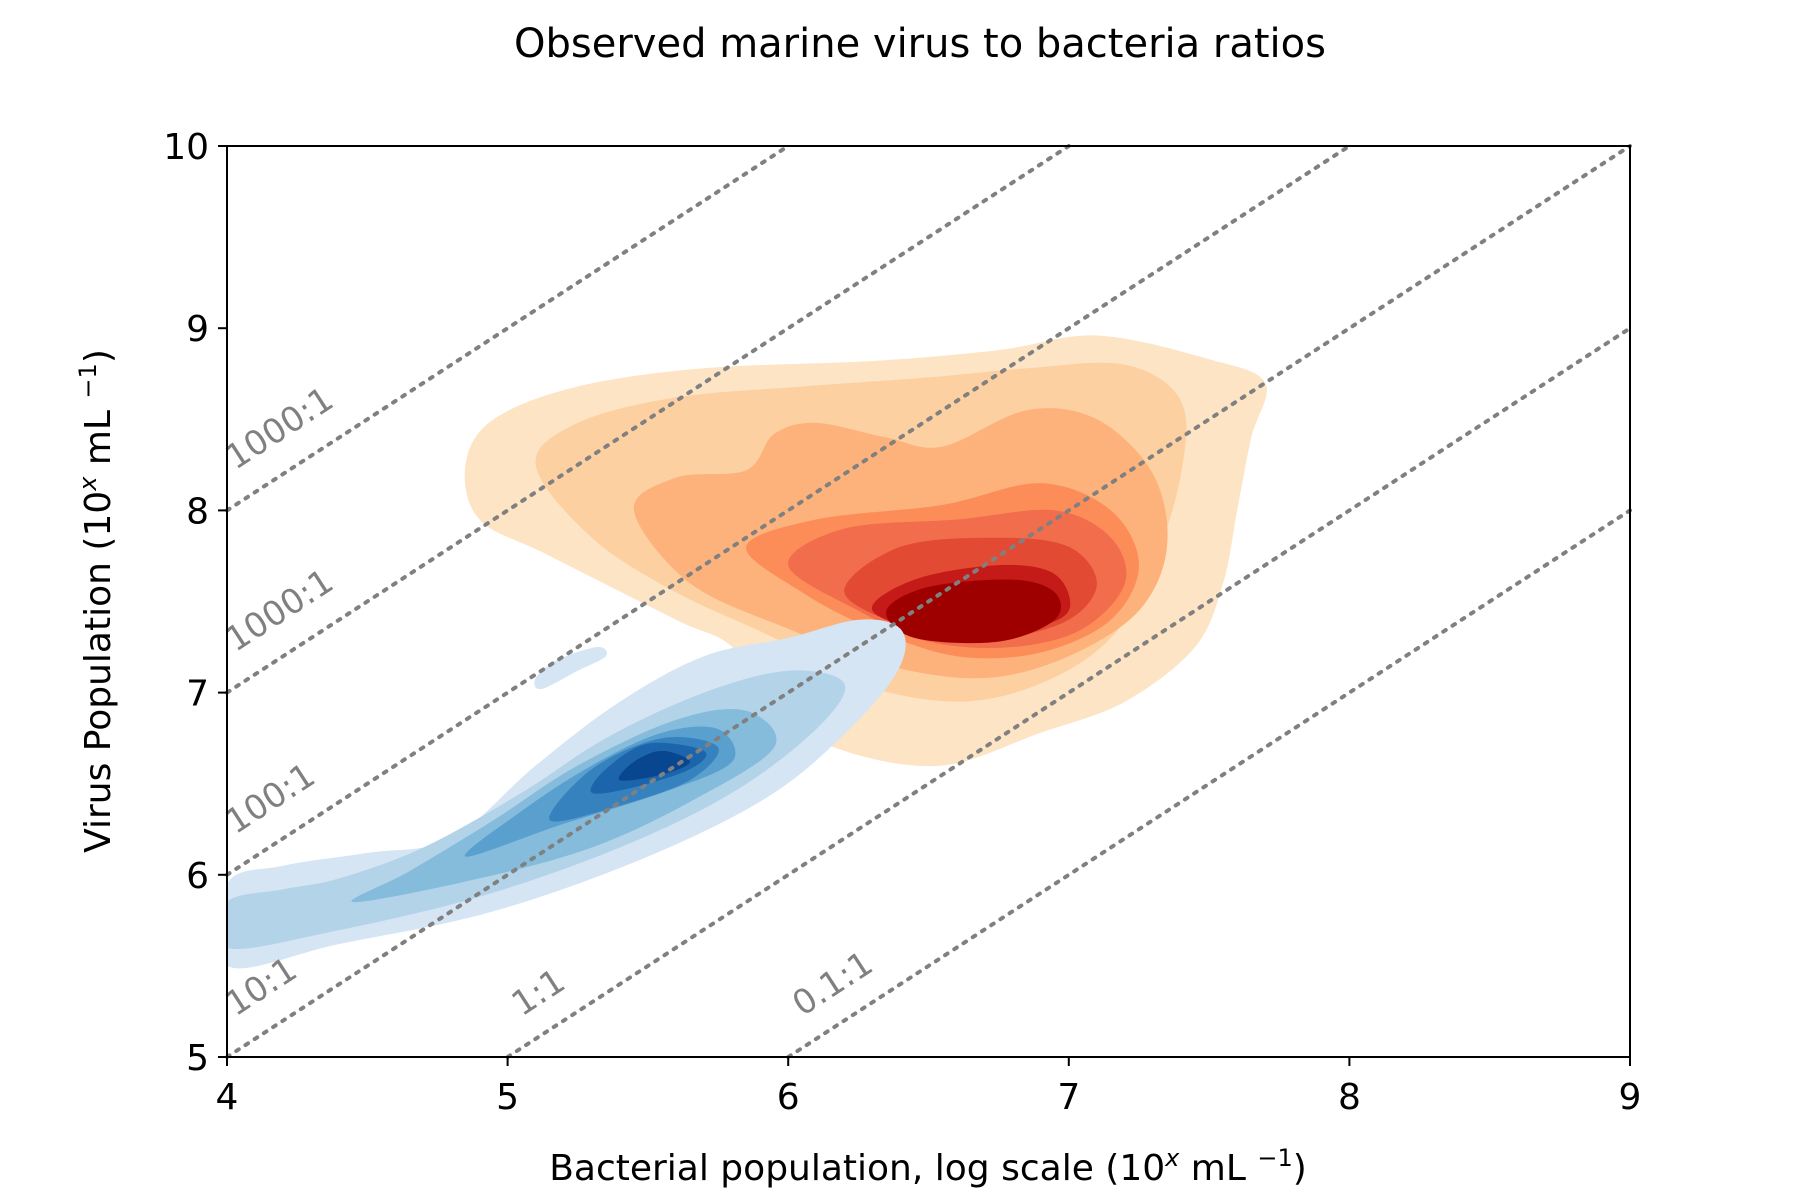 This screenshot has width=1800, height=1200. Describe the element at coordinates (197, 329) in the screenshot. I see `y-tick-label: 9` at that location.